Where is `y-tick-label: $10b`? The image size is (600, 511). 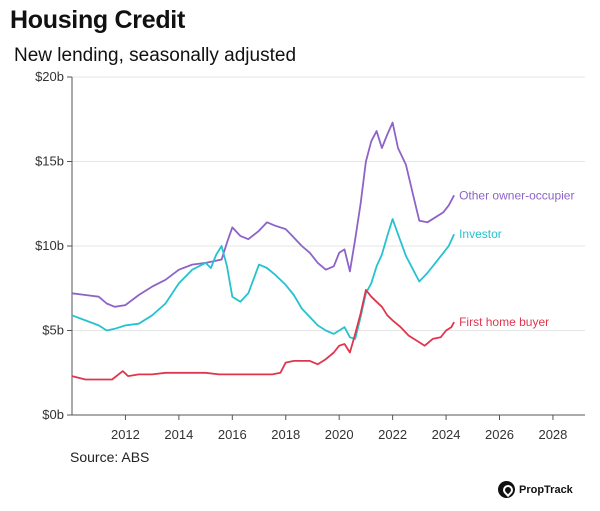
y-tick-label: $10b is located at coordinates (49, 245).